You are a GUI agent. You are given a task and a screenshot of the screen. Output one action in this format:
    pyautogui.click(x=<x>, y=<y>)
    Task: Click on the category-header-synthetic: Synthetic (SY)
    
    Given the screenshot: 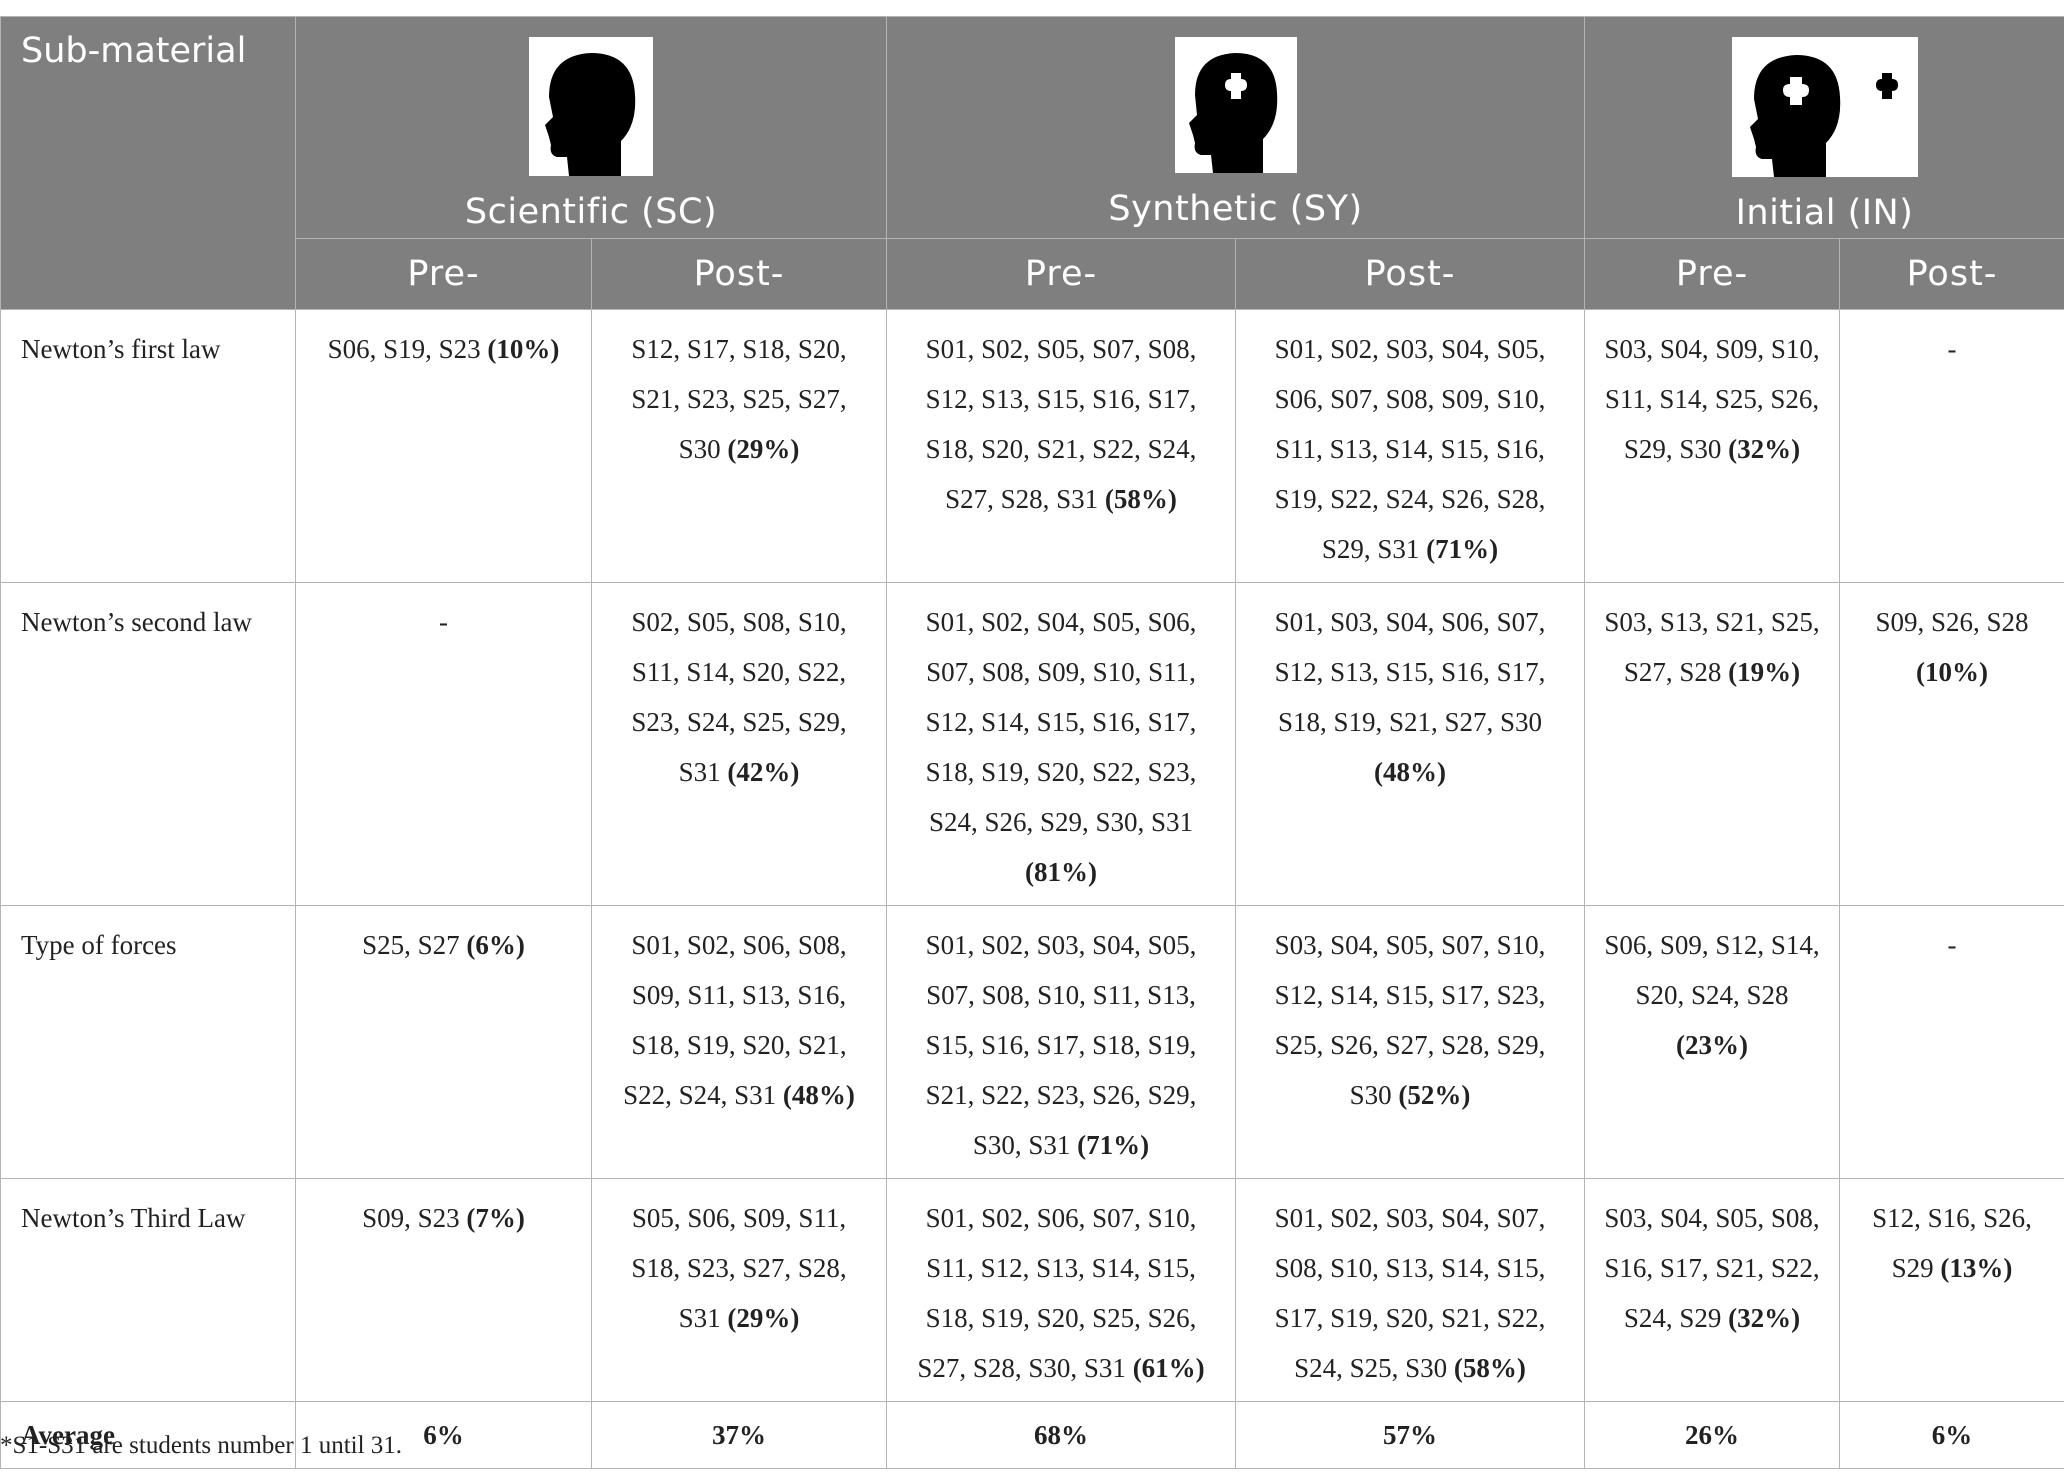 What is the action you would take?
    pyautogui.click(x=1236, y=127)
    